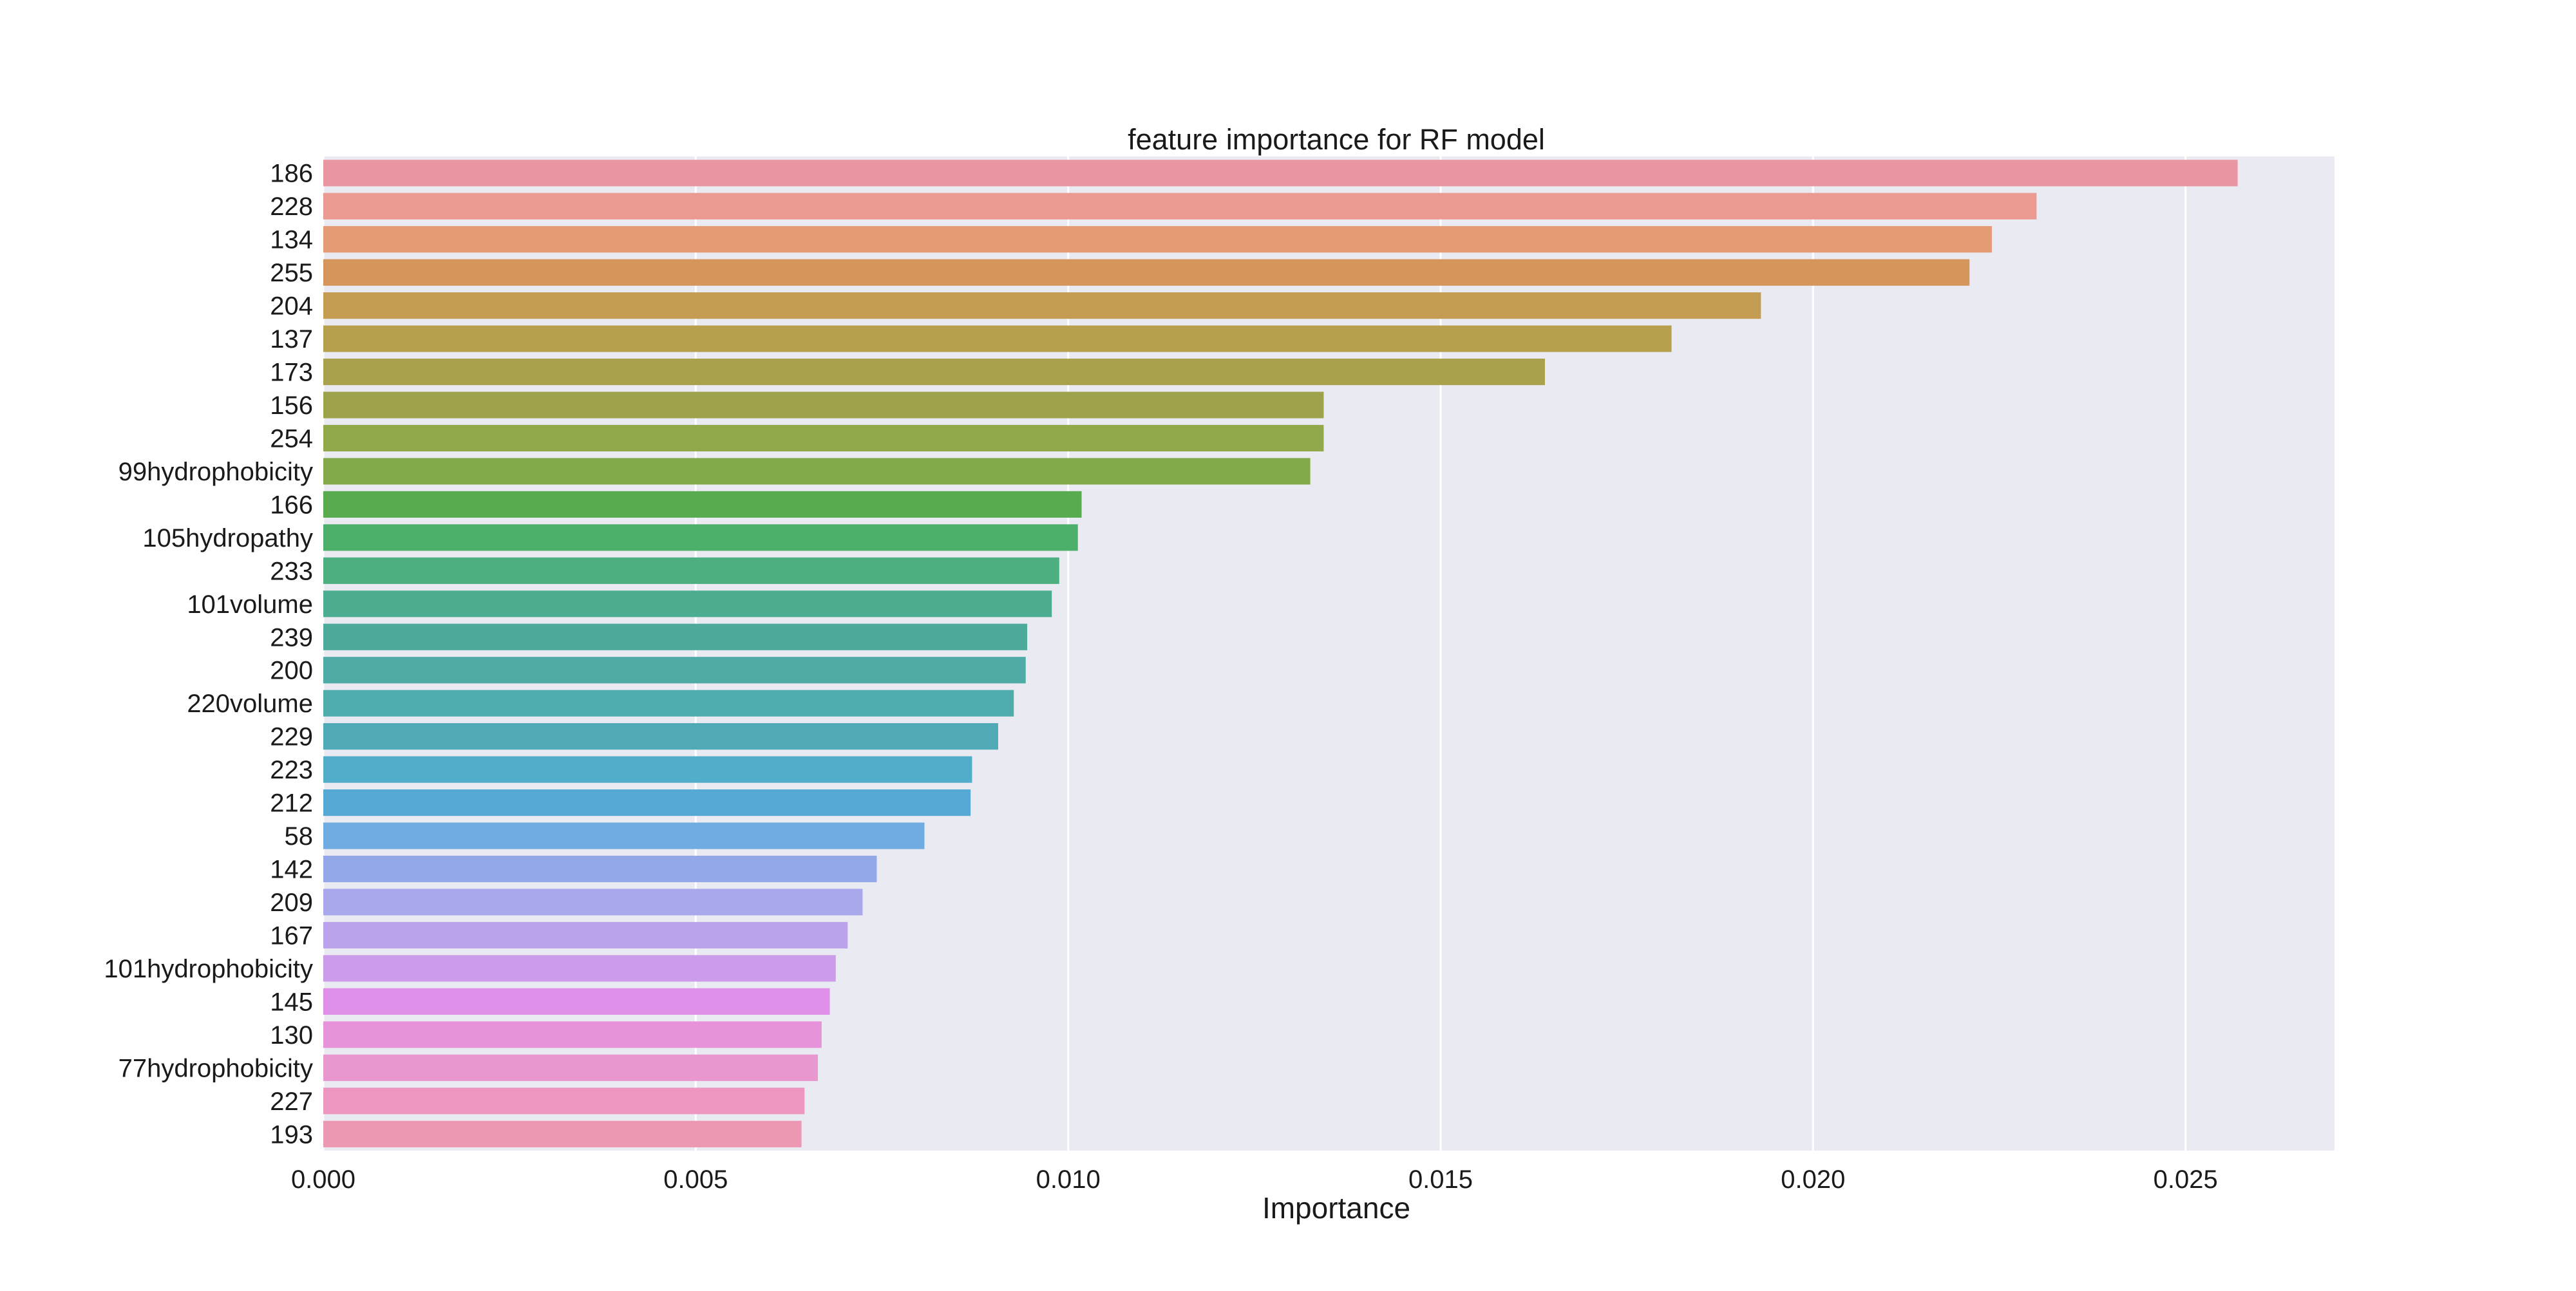 This screenshot has height=1291, width=2576. Describe the element at coordinates (291, 306) in the screenshot. I see `y-category-label: 204` at that location.